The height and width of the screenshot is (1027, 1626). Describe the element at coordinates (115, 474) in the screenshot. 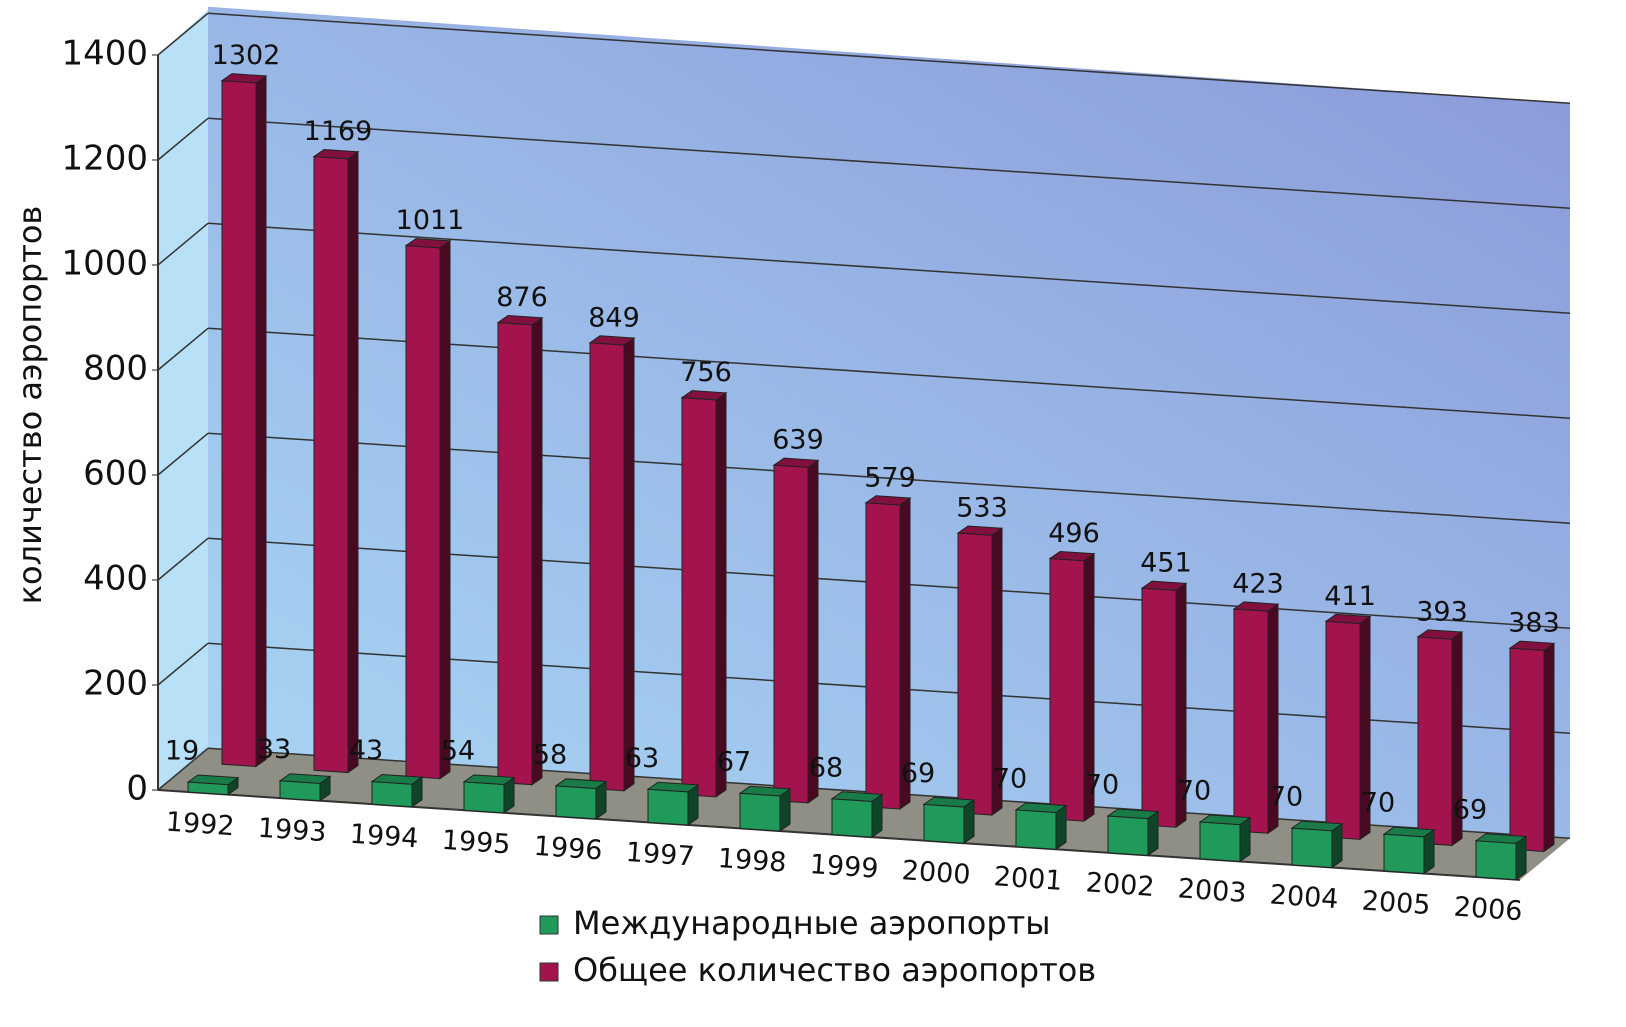

I see `y-tick-label: 600` at that location.